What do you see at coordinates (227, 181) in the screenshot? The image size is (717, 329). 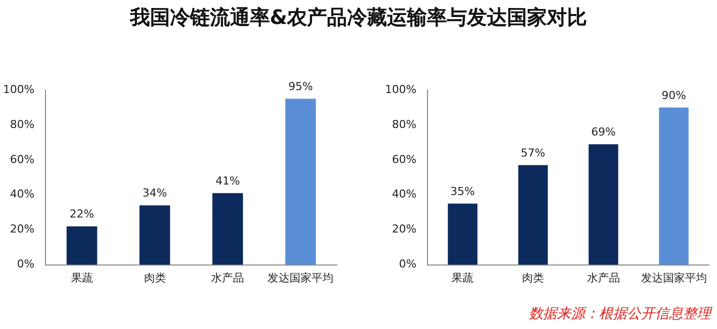 I see `data-label: 41%` at bounding box center [227, 181].